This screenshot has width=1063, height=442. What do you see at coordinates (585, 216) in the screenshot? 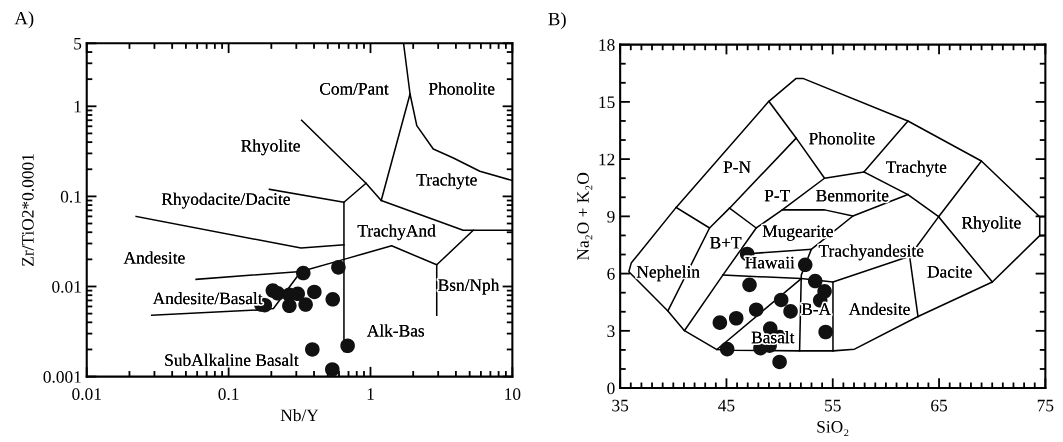
I see `y-axis-title: Na₂O + K₂O` at bounding box center [585, 216].